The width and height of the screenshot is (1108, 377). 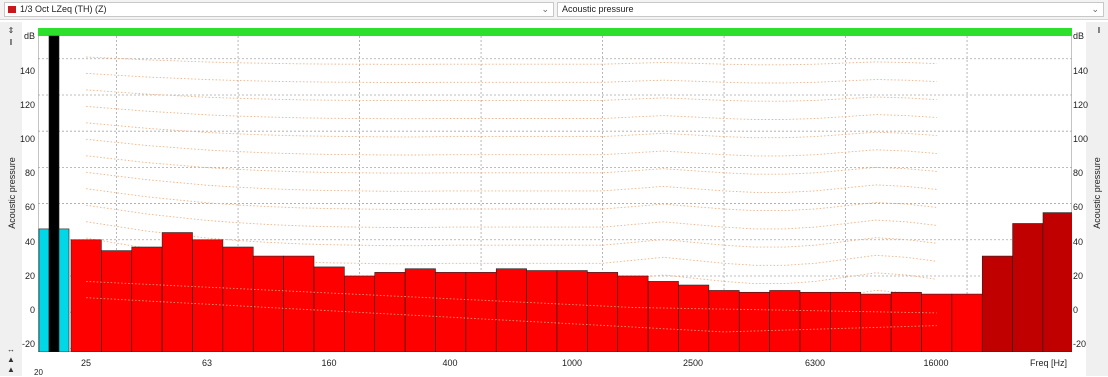 What do you see at coordinates (12, 9) in the screenshot?
I see `series-color-swatch` at bounding box center [12, 9].